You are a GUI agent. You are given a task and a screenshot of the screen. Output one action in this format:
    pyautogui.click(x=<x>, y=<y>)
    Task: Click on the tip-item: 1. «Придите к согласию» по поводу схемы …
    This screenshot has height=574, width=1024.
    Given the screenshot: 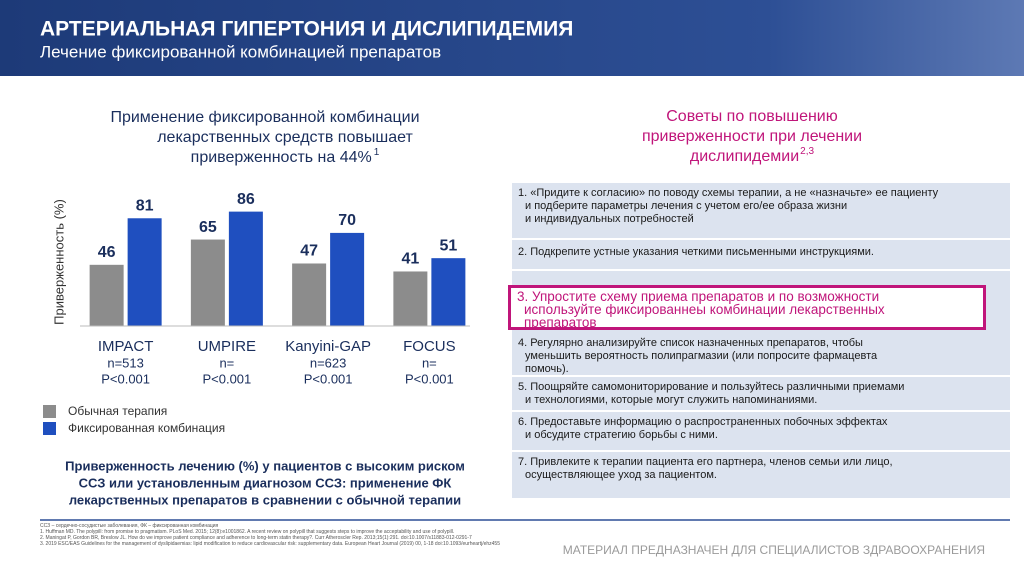 What is the action you would take?
    pyautogui.click(x=761, y=211)
    